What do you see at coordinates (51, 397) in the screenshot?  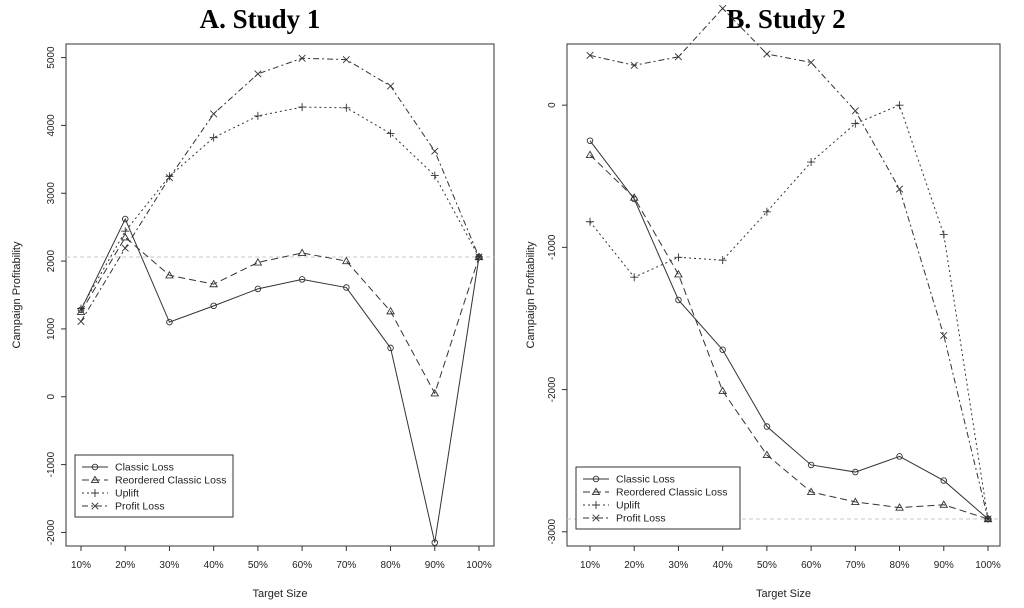 I see `y-tick-label: 0` at bounding box center [51, 397].